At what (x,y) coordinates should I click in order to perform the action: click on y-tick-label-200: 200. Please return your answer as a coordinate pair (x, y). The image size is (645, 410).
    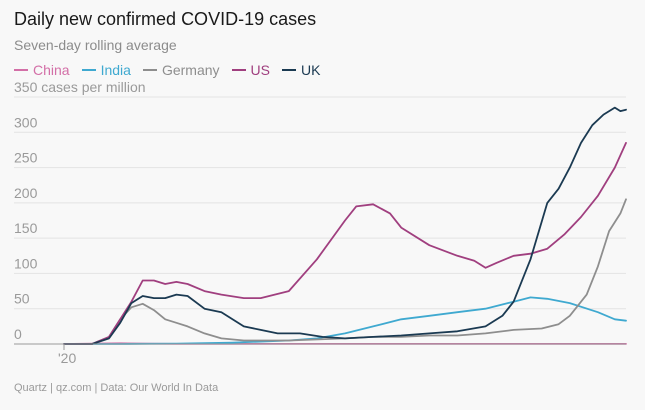
    Looking at the image, I should click on (26, 193).